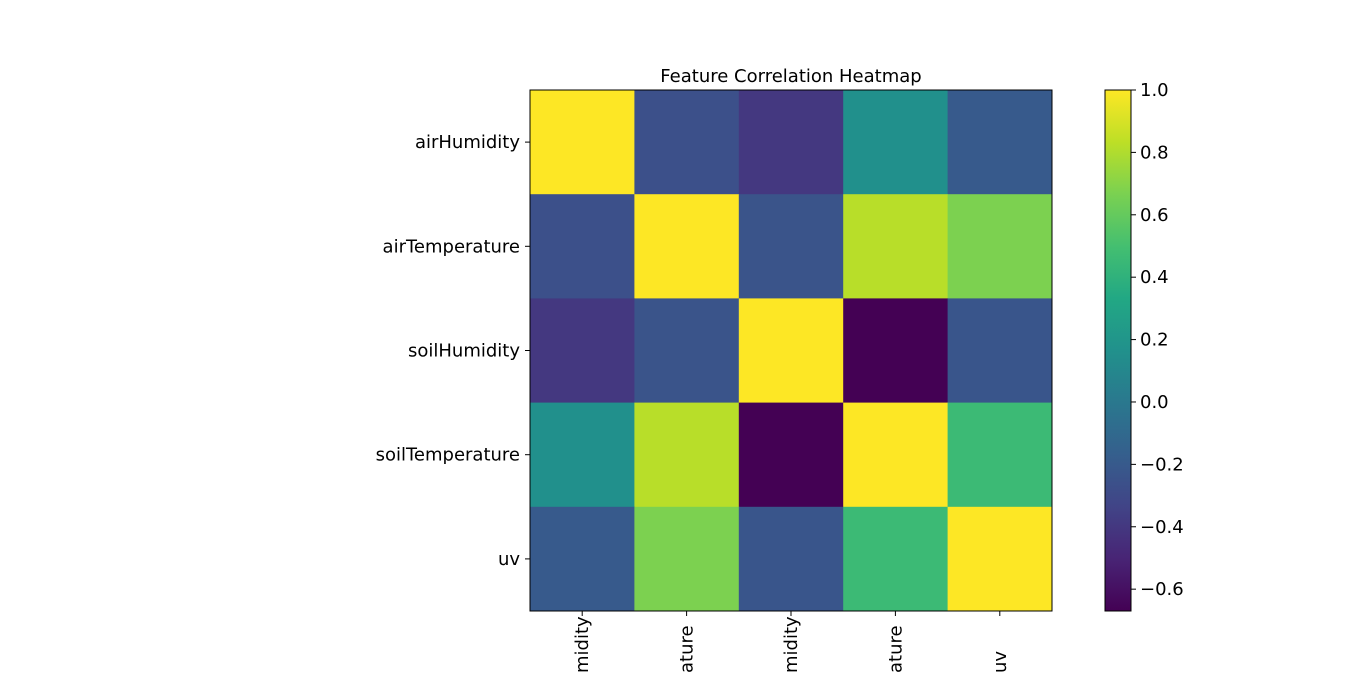 The width and height of the screenshot is (1366, 673). What do you see at coordinates (509, 559) in the screenshot?
I see `y-tick-label: uv` at bounding box center [509, 559].